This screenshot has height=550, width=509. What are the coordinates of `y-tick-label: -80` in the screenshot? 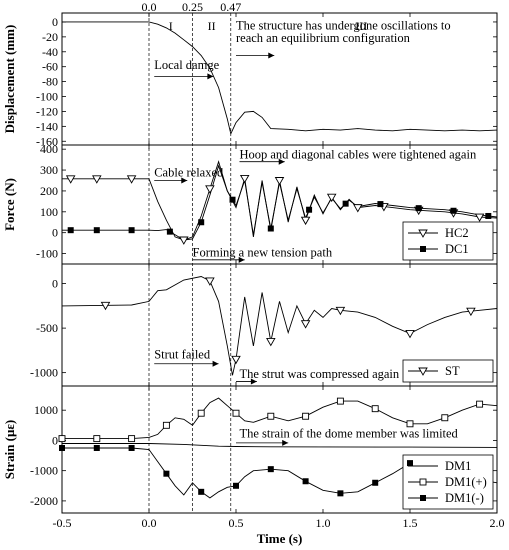 It's located at (50, 82).